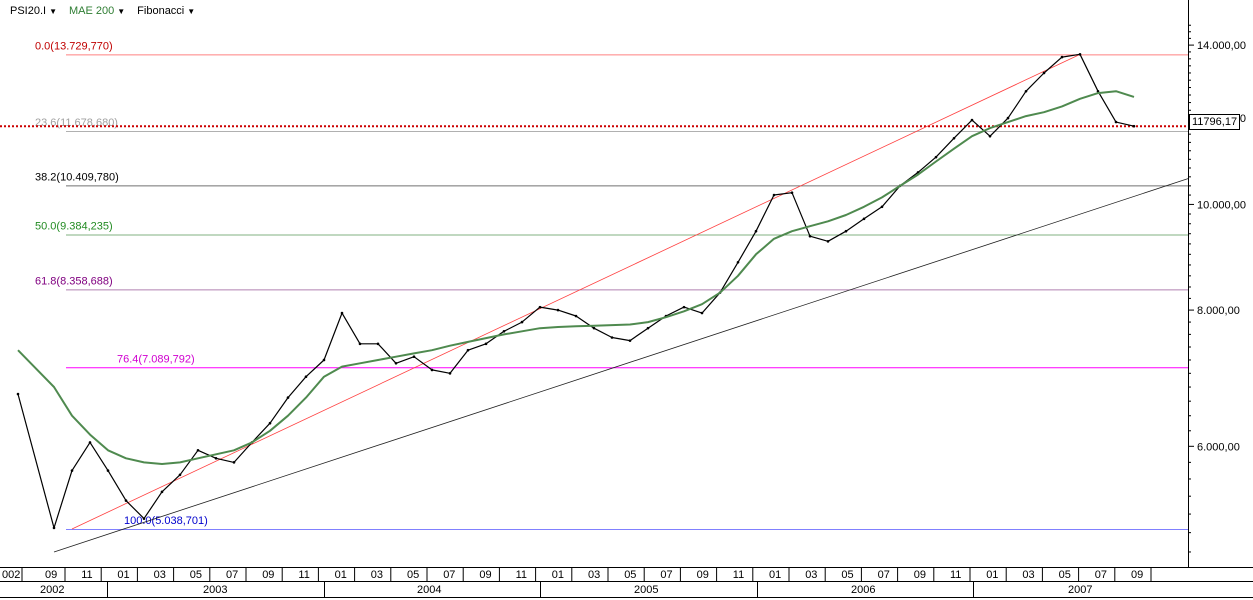  Describe the element at coordinates (1080, 590) in the screenshot. I see `x-year-label: 2007` at that location.